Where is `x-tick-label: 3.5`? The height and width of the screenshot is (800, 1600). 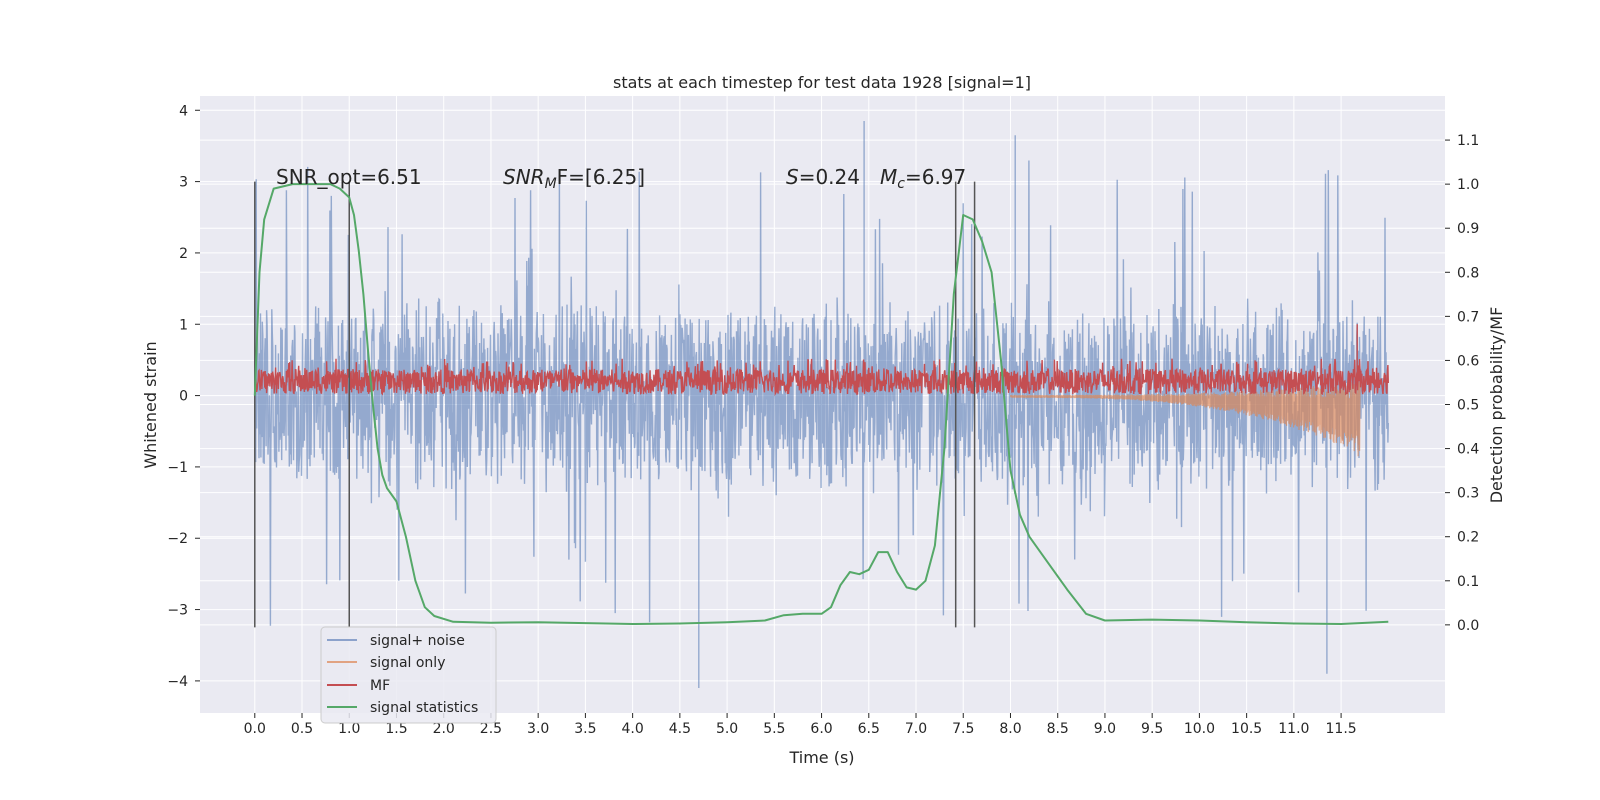
x-tick-label: 3.5 is located at coordinates (585, 729).